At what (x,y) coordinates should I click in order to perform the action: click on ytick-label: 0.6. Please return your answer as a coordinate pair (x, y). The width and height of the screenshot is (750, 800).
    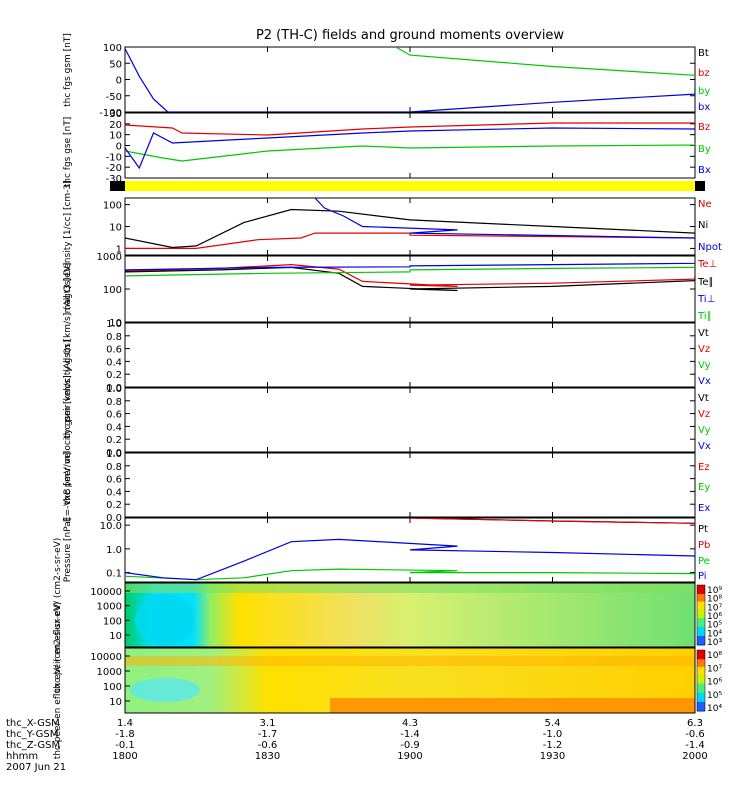
    Looking at the image, I should click on (114, 415).